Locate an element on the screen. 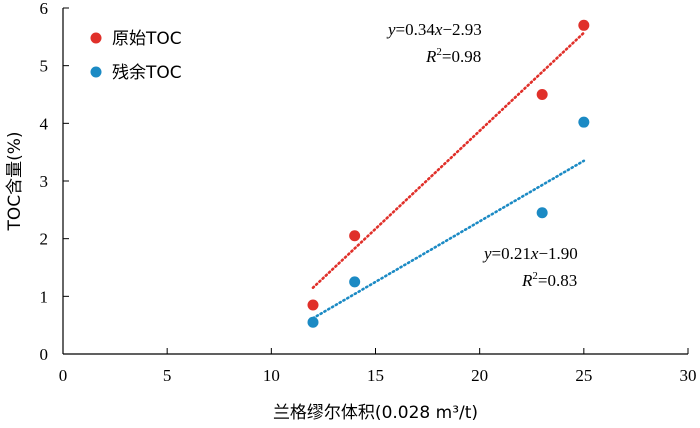 This screenshot has height=428, width=700. x-tick-label: 10 is located at coordinates (271, 375).